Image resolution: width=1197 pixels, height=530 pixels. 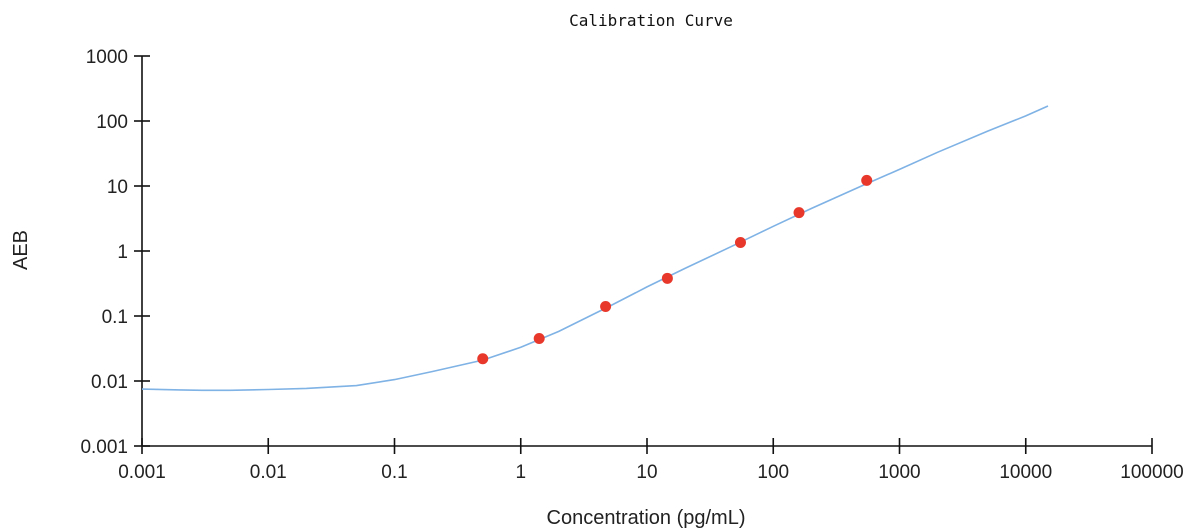 I want to click on x-tick-label: 1000, so click(x=899, y=472).